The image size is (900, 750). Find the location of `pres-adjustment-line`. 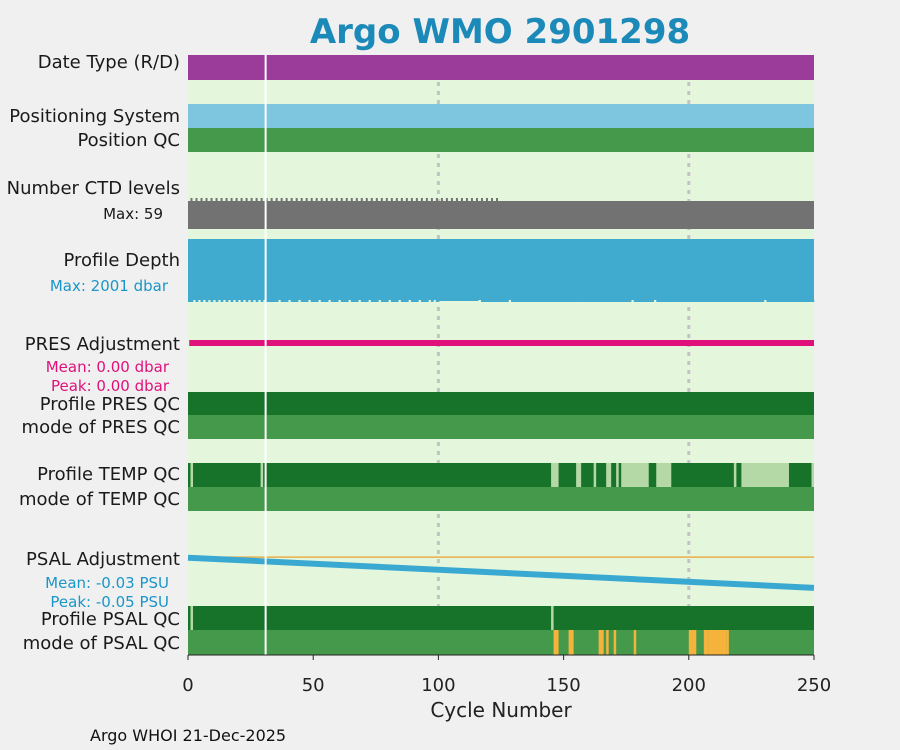

pres-adjustment-line is located at coordinates (501, 343).